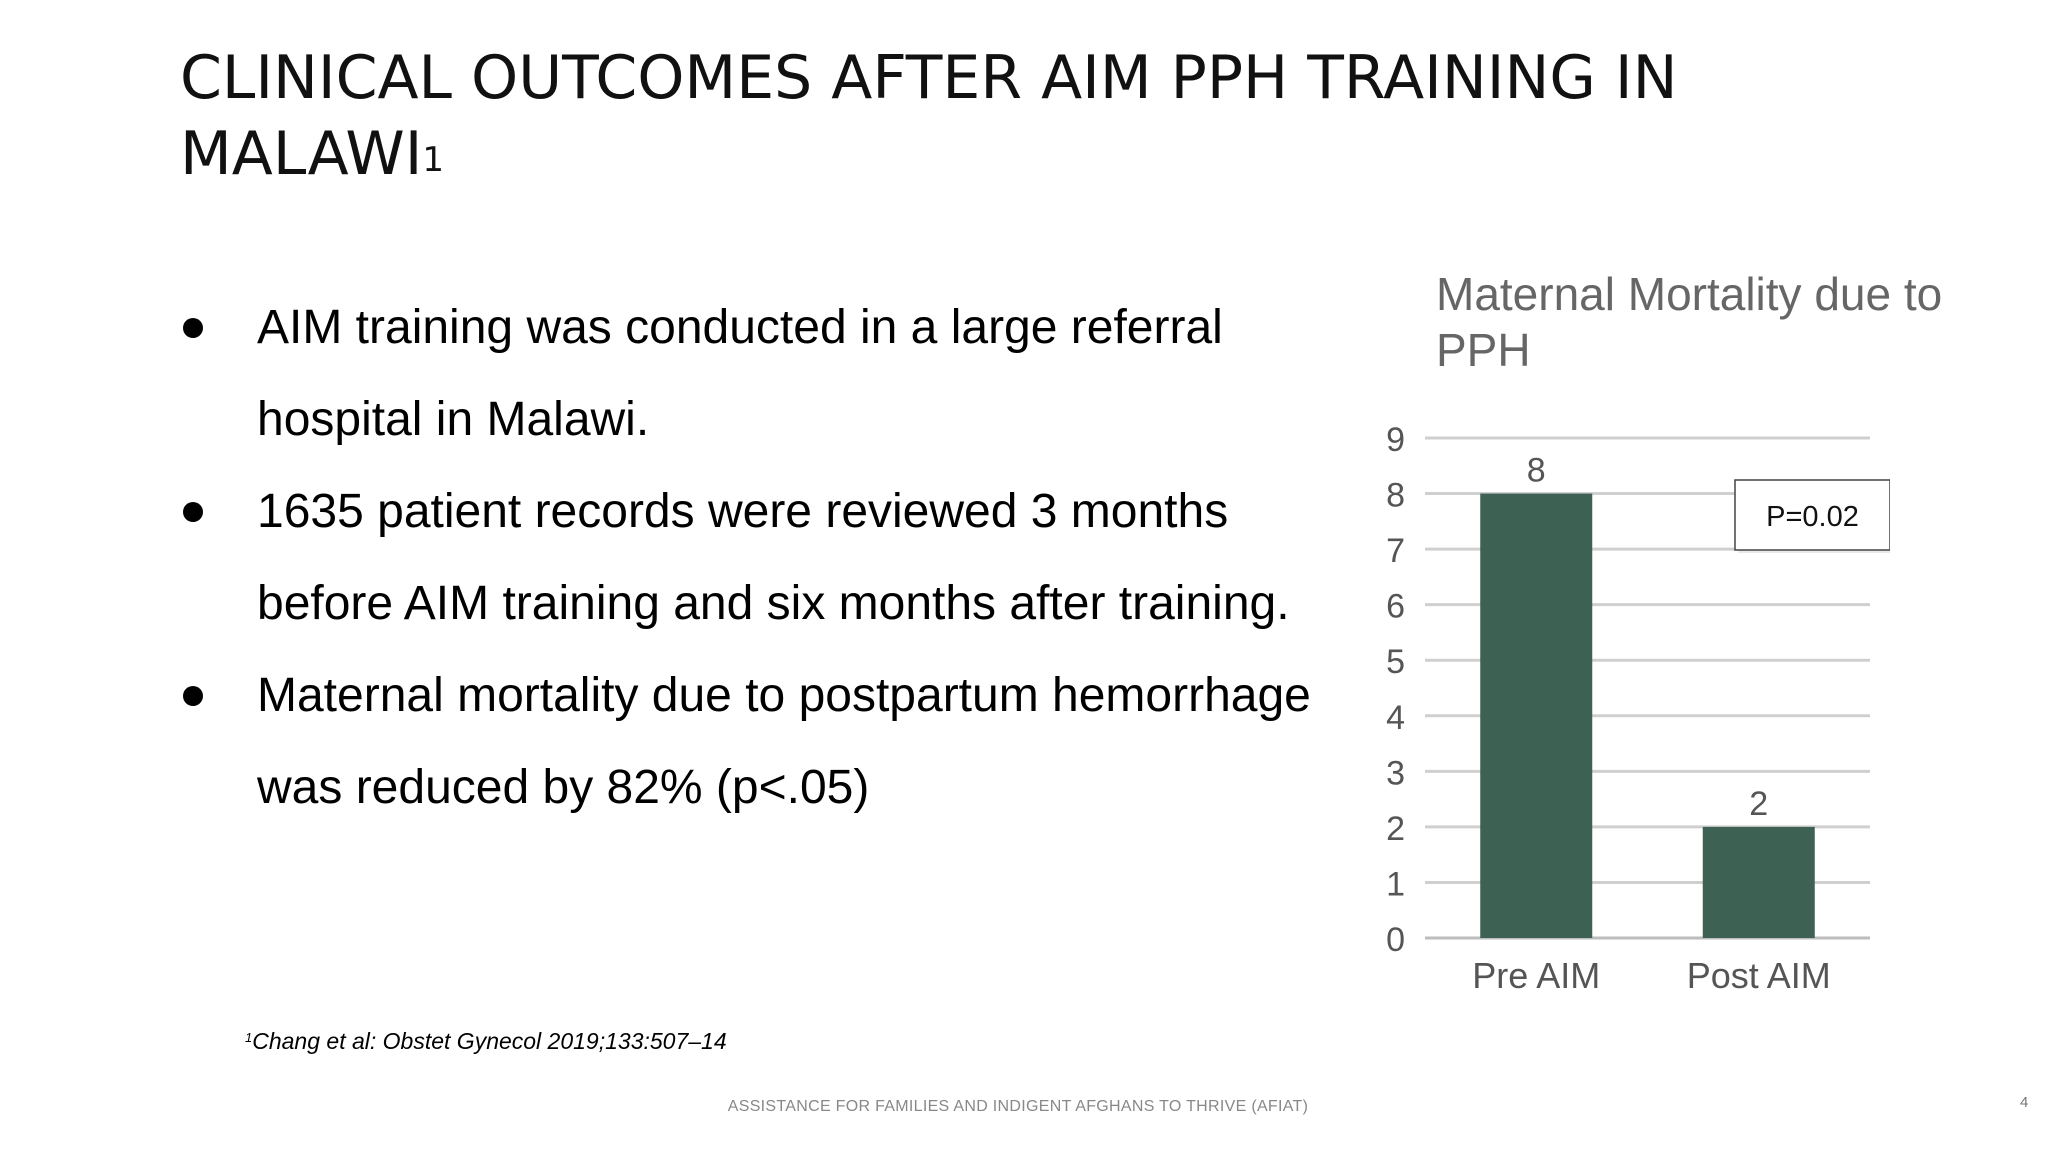 This screenshot has height=1152, width=2048. What do you see at coordinates (1395, 440) in the screenshot?
I see `y-tick-label: 9` at bounding box center [1395, 440].